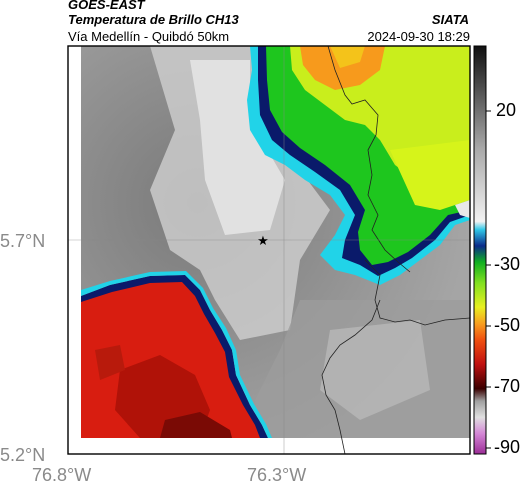  I want to click on colorbar-label-20: 20, so click(506, 110).